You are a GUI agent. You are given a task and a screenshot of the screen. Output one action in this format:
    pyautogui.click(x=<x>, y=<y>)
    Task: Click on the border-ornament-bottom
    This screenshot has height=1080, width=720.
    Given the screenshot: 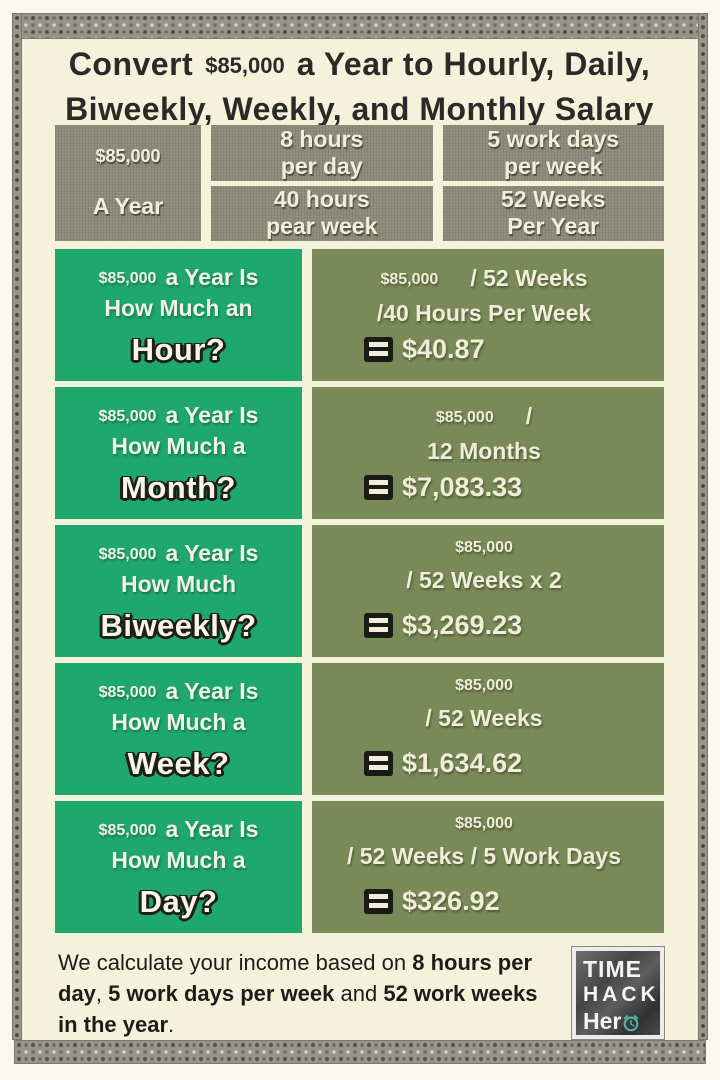 What is the action you would take?
    pyautogui.click(x=360, y=1052)
    